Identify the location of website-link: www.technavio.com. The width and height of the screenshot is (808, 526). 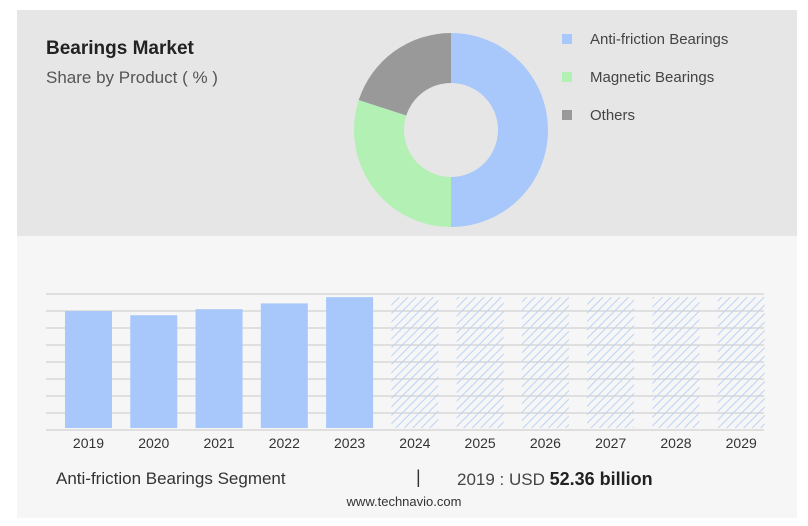
(404, 501).